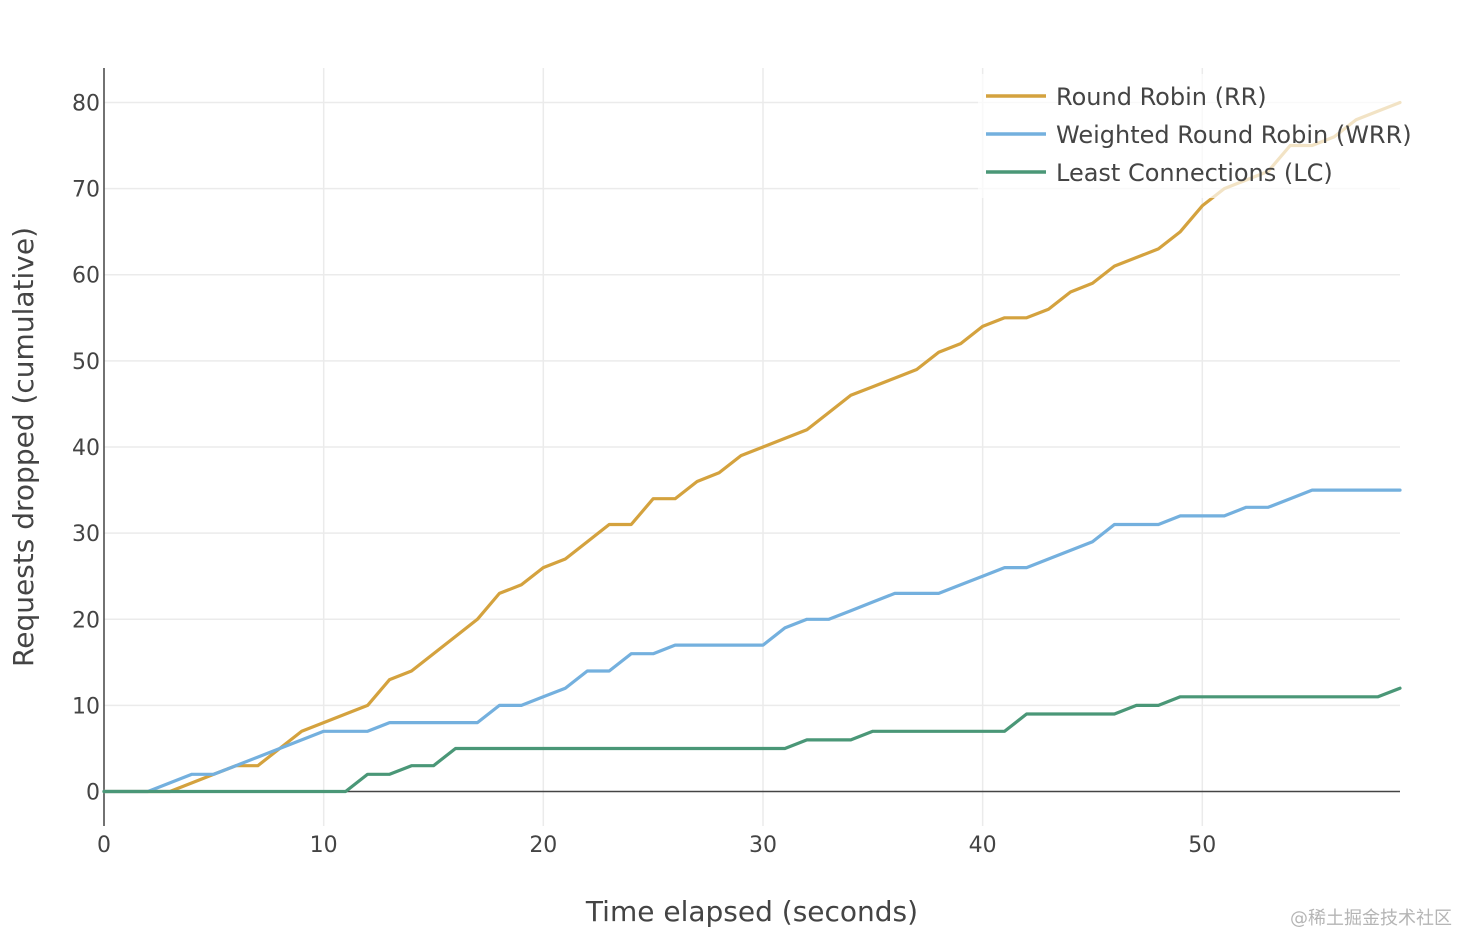  I want to click on legend-item: Round Robin (RR), so click(1126, 97).